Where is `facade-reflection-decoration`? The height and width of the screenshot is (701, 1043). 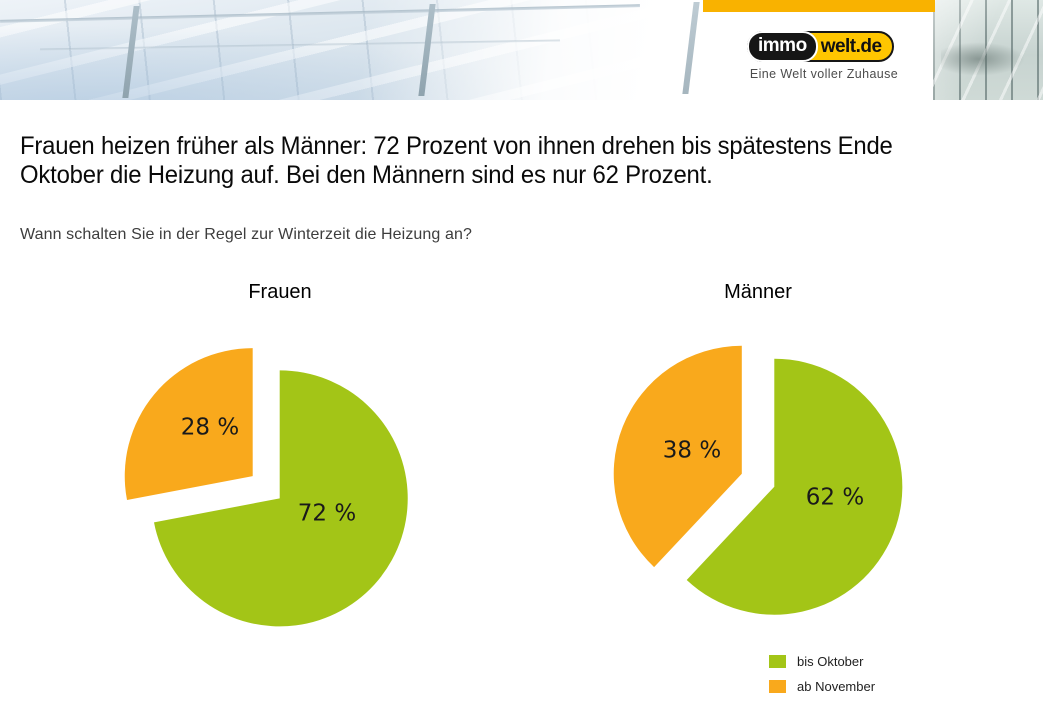 facade-reflection-decoration is located at coordinates (983, 59).